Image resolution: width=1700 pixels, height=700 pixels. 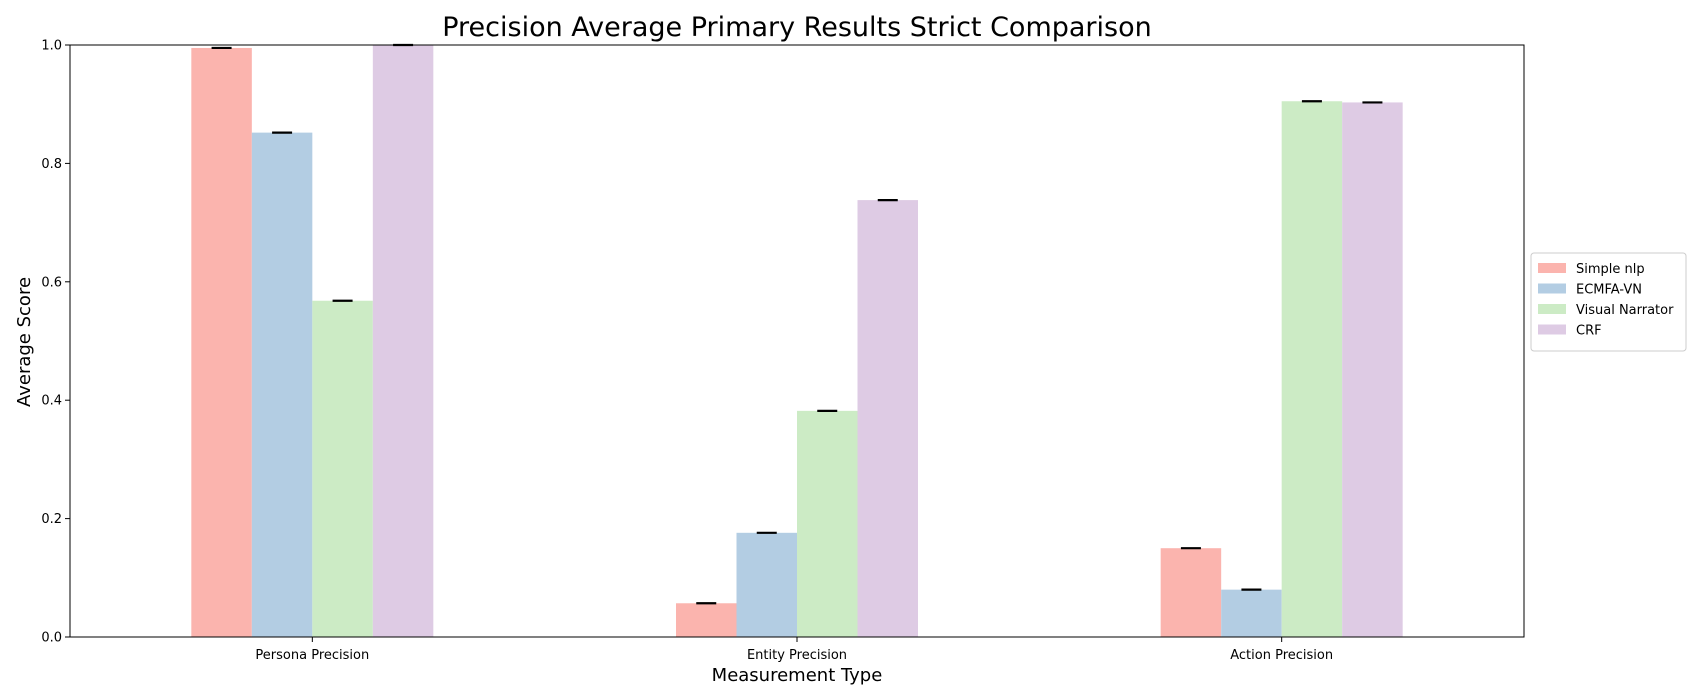 I want to click on bar-ecmfa-vn-action-precision, so click(x=1251, y=613).